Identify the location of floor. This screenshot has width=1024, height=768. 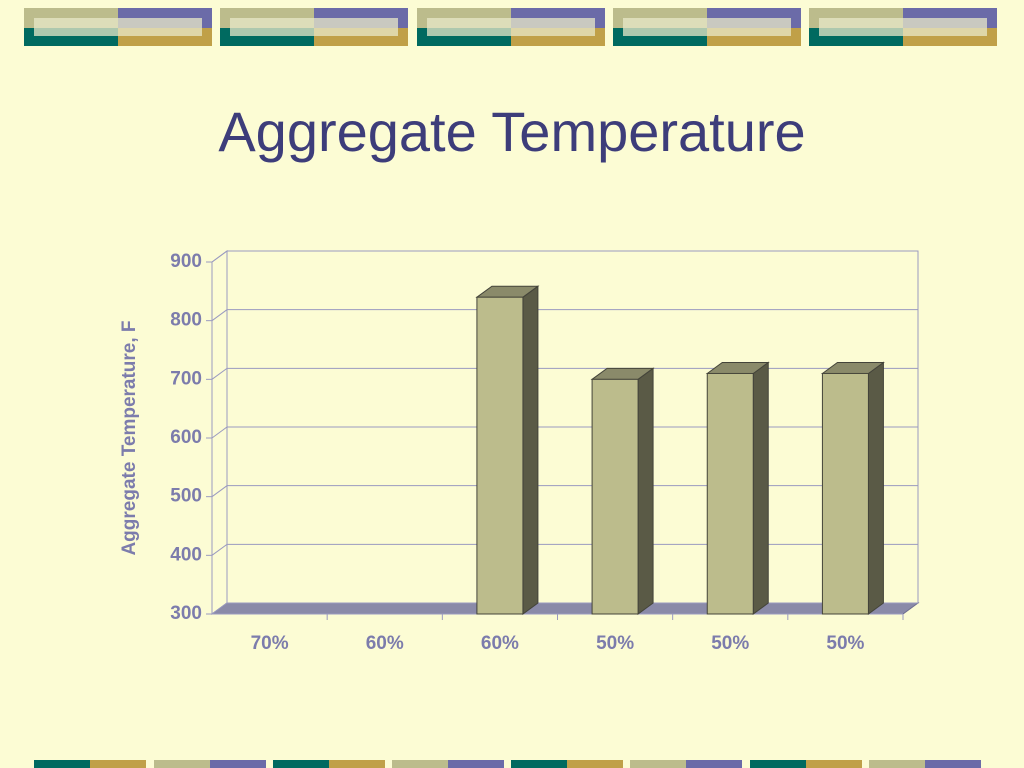
(565, 608).